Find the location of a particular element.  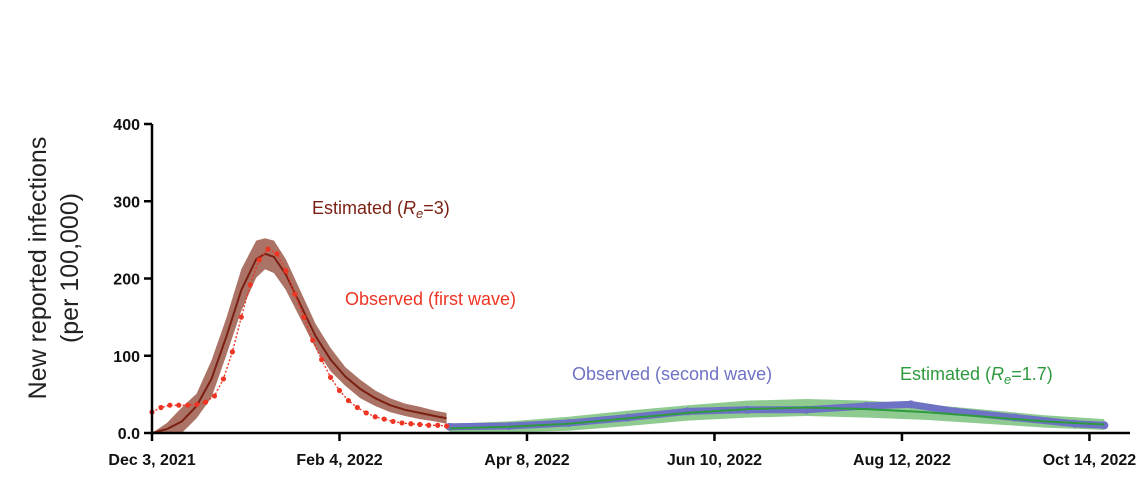

observed-first-line is located at coordinates (299, 337).